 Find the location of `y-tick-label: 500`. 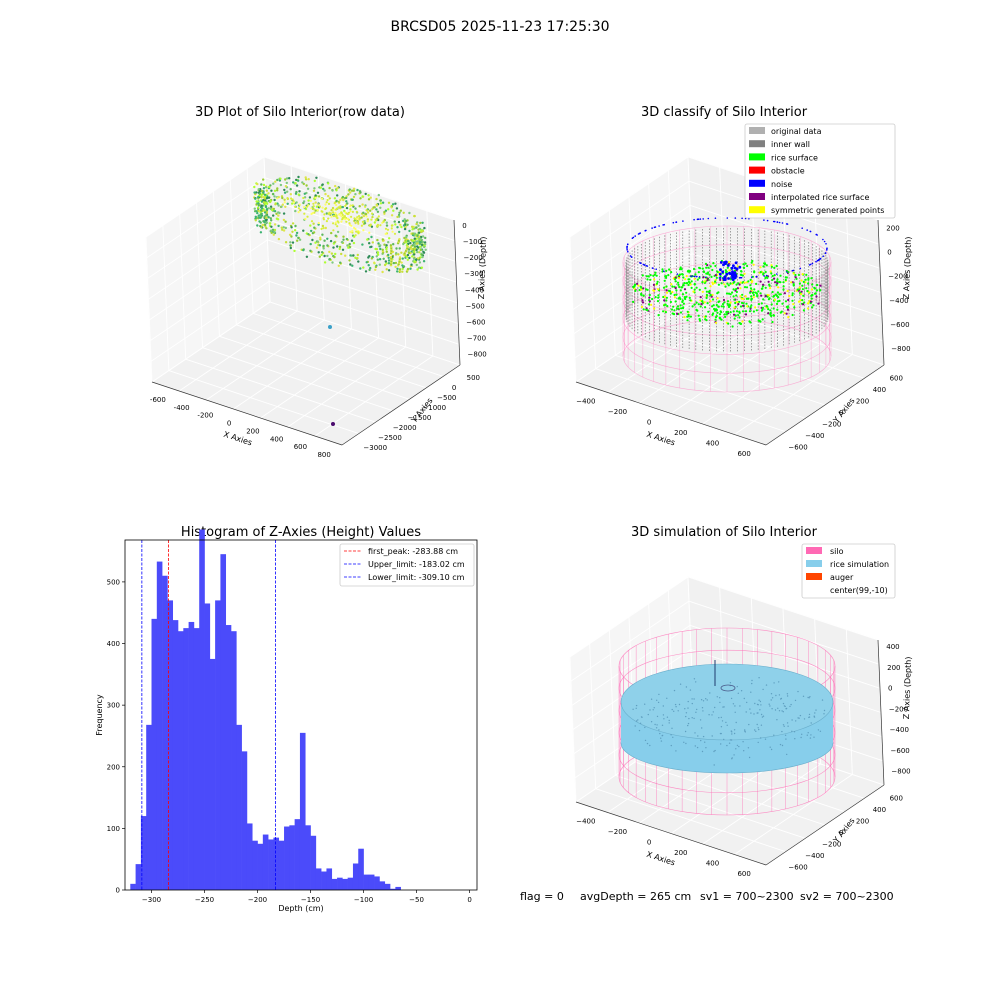

y-tick-label: 500 is located at coordinates (473, 378).